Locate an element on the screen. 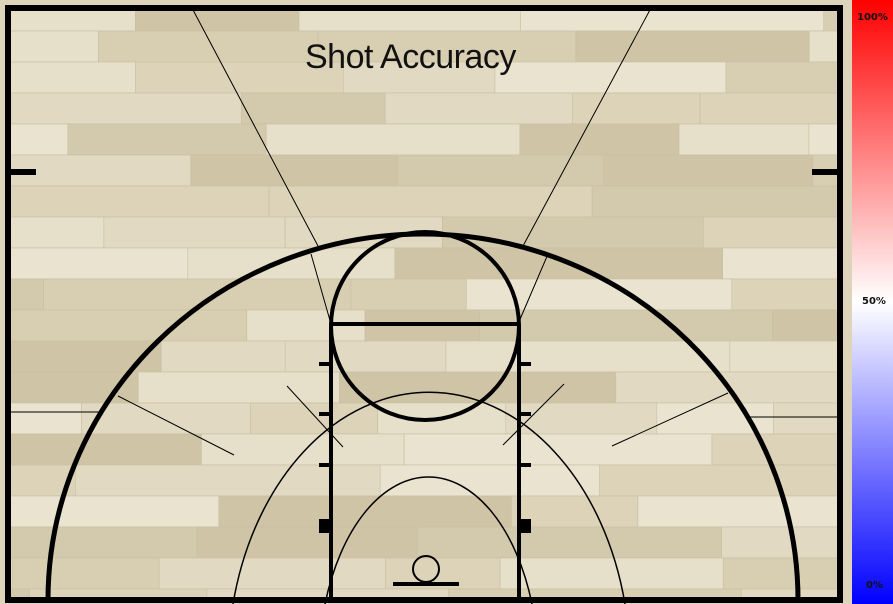  free-throw-circle is located at coordinates (425, 326).